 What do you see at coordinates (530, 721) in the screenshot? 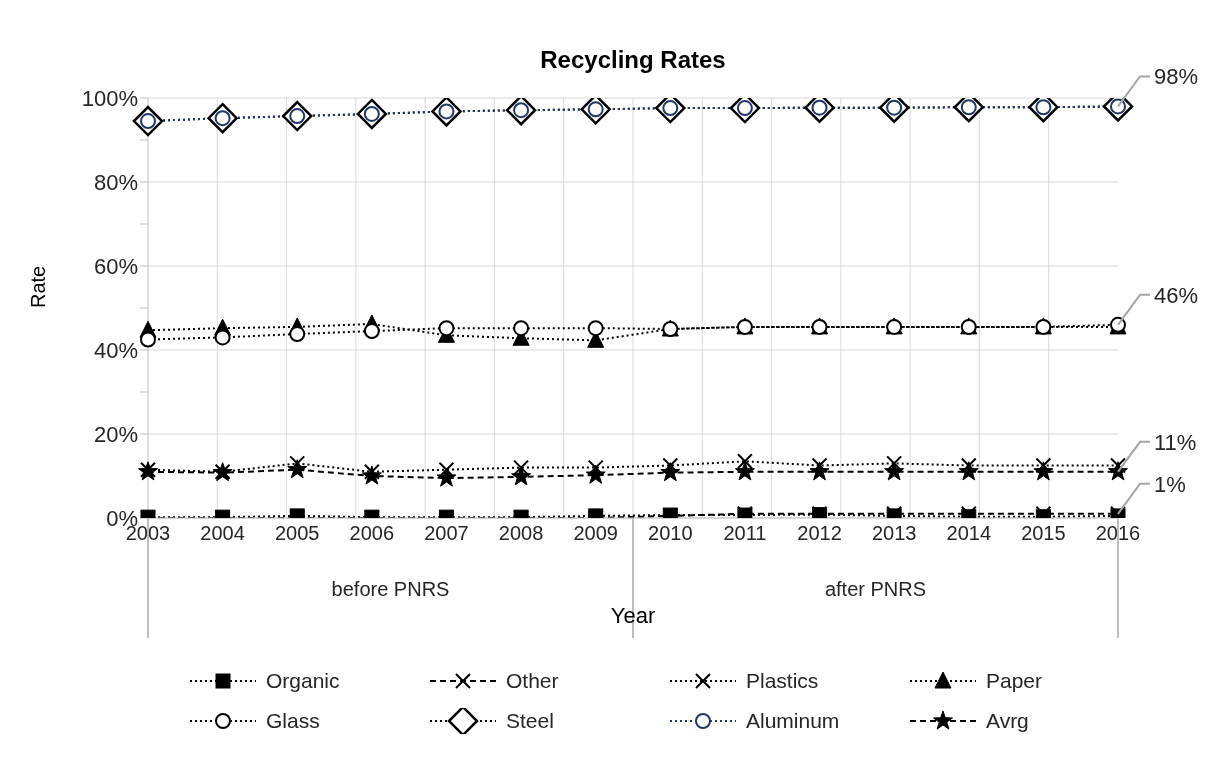
I see `legend-label: Steel` at bounding box center [530, 721].